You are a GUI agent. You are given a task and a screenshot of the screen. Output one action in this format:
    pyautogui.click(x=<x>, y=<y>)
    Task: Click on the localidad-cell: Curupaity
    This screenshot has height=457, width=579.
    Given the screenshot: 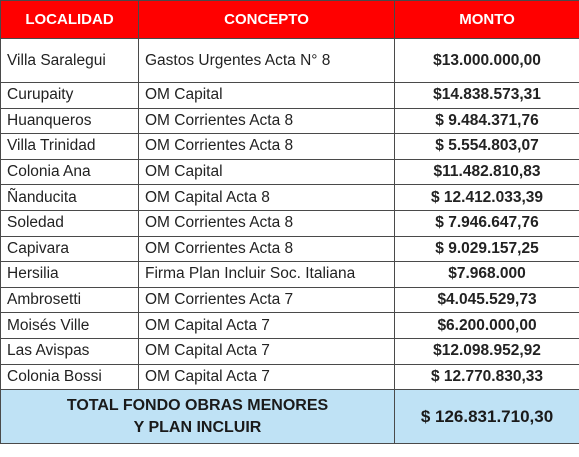 What is the action you would take?
    pyautogui.click(x=69, y=95)
    